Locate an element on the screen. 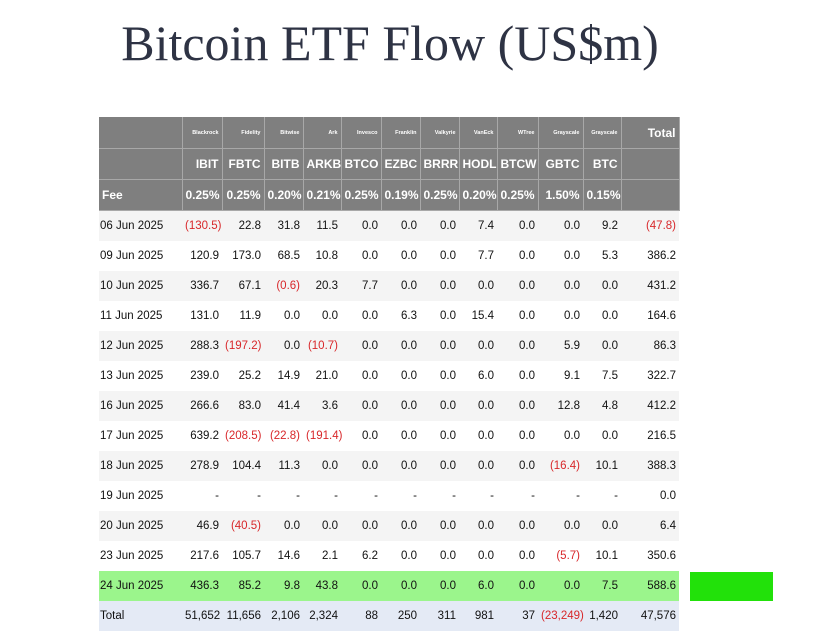 The height and width of the screenshot is (637, 825). date-cell: 23 Jun 2025 is located at coordinates (140, 556).